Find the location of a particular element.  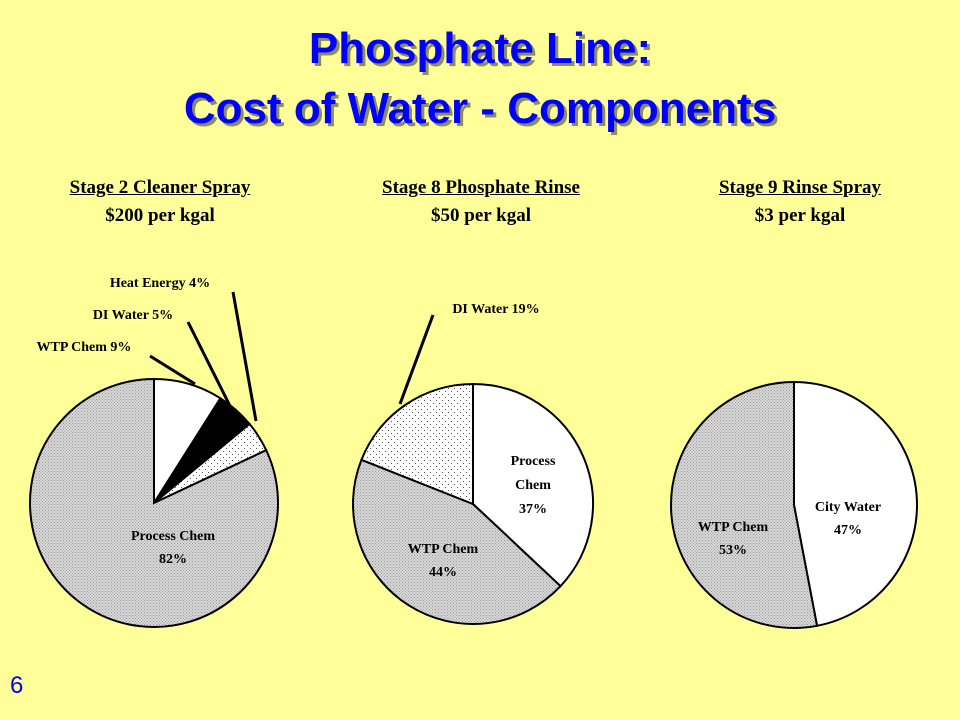

chart-subtitle: $50 per kgal is located at coordinates (481, 215).